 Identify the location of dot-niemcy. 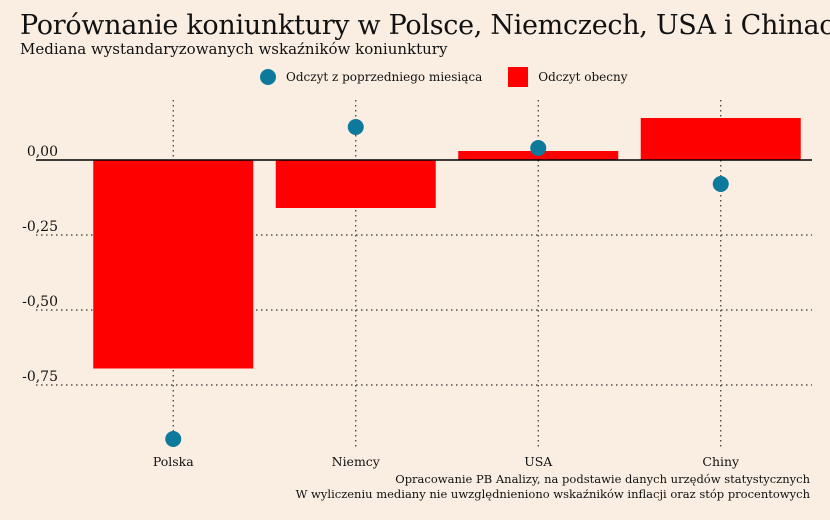
(355, 127).